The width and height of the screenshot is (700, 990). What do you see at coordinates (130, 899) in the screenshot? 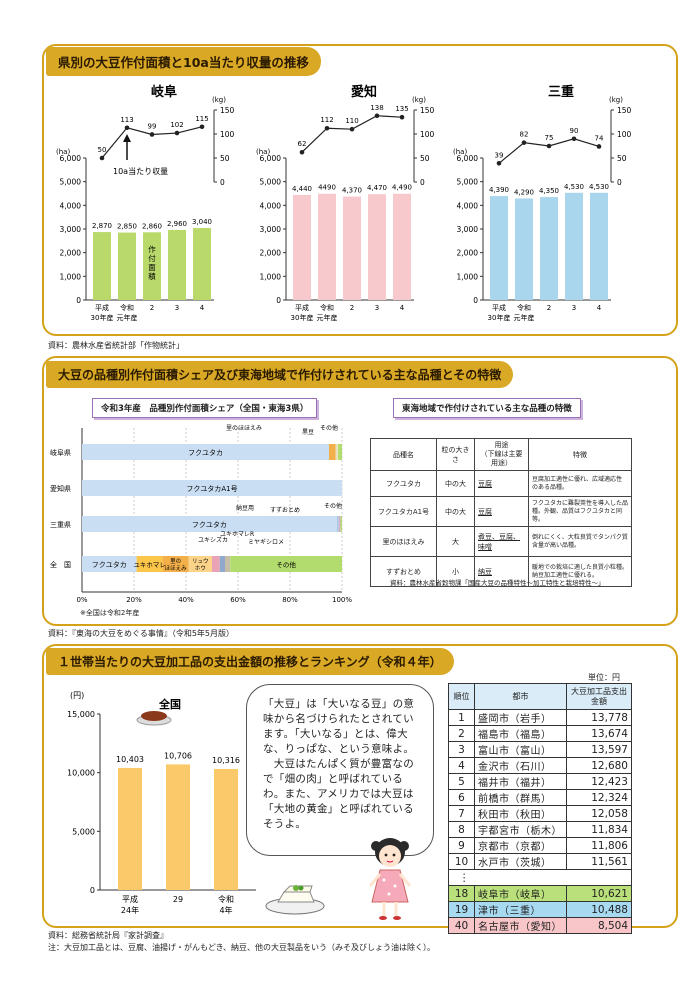
I see `x-tick-label: 平成` at bounding box center [130, 899].